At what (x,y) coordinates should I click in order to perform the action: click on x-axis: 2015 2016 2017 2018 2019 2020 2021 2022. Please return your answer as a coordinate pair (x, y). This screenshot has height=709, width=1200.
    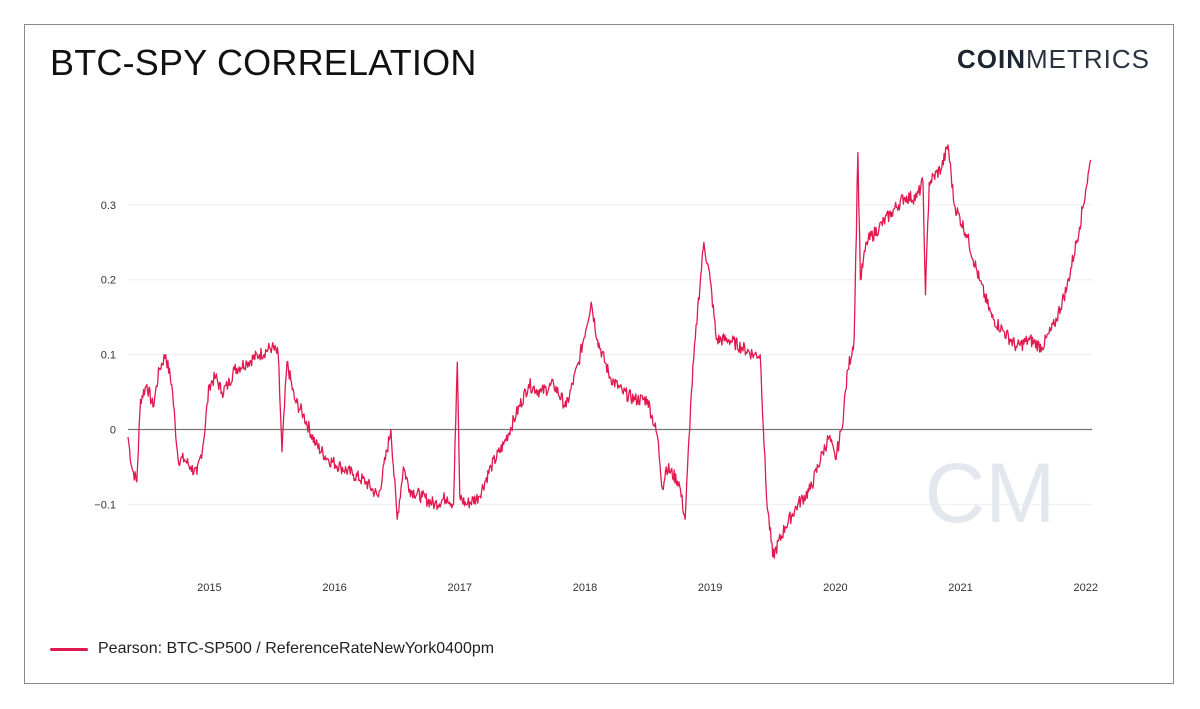
    Looking at the image, I should click on (647, 588).